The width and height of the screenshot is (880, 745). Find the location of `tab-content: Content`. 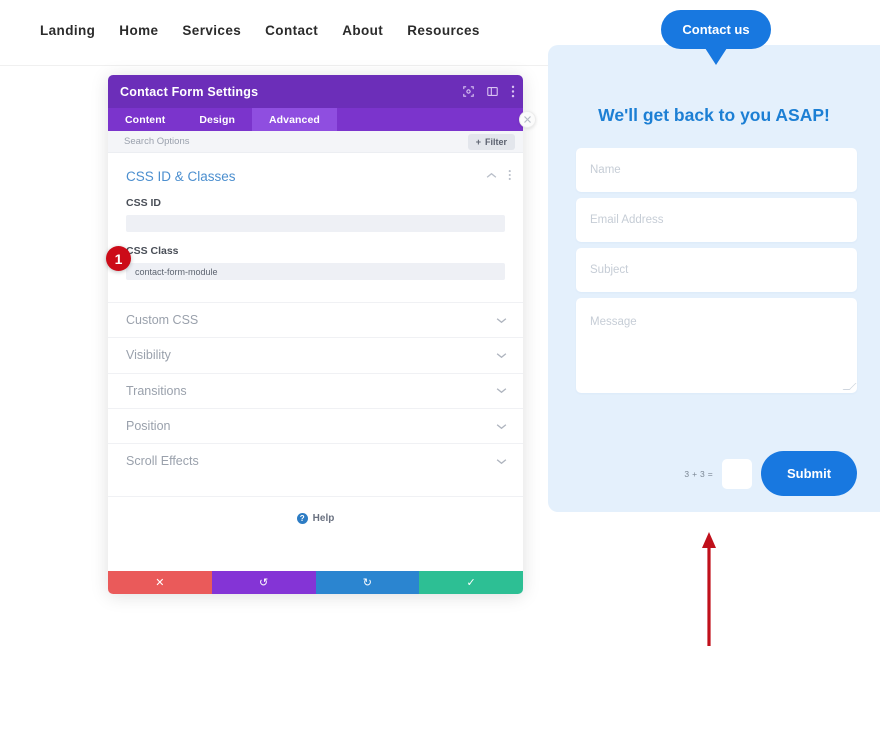

tab-content: Content is located at coordinates (145, 119).